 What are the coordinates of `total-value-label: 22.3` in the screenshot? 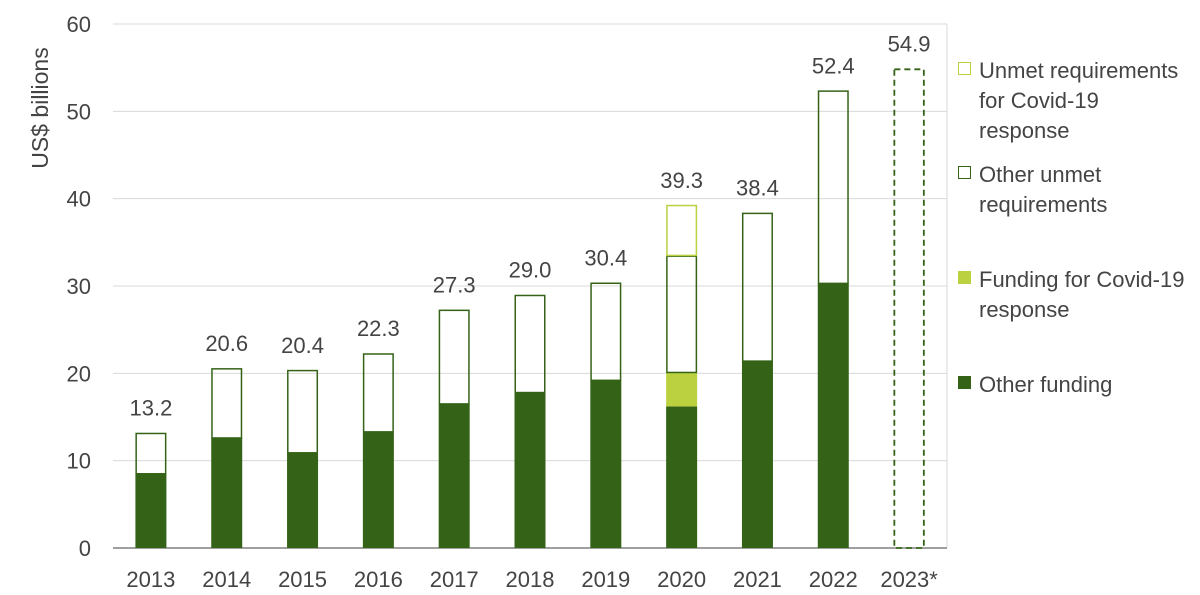 It's located at (378, 328).